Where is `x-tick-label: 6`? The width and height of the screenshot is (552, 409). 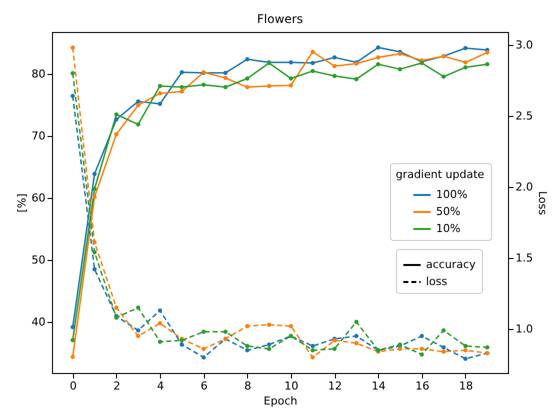 x-tick-label: 6 is located at coordinates (204, 386).